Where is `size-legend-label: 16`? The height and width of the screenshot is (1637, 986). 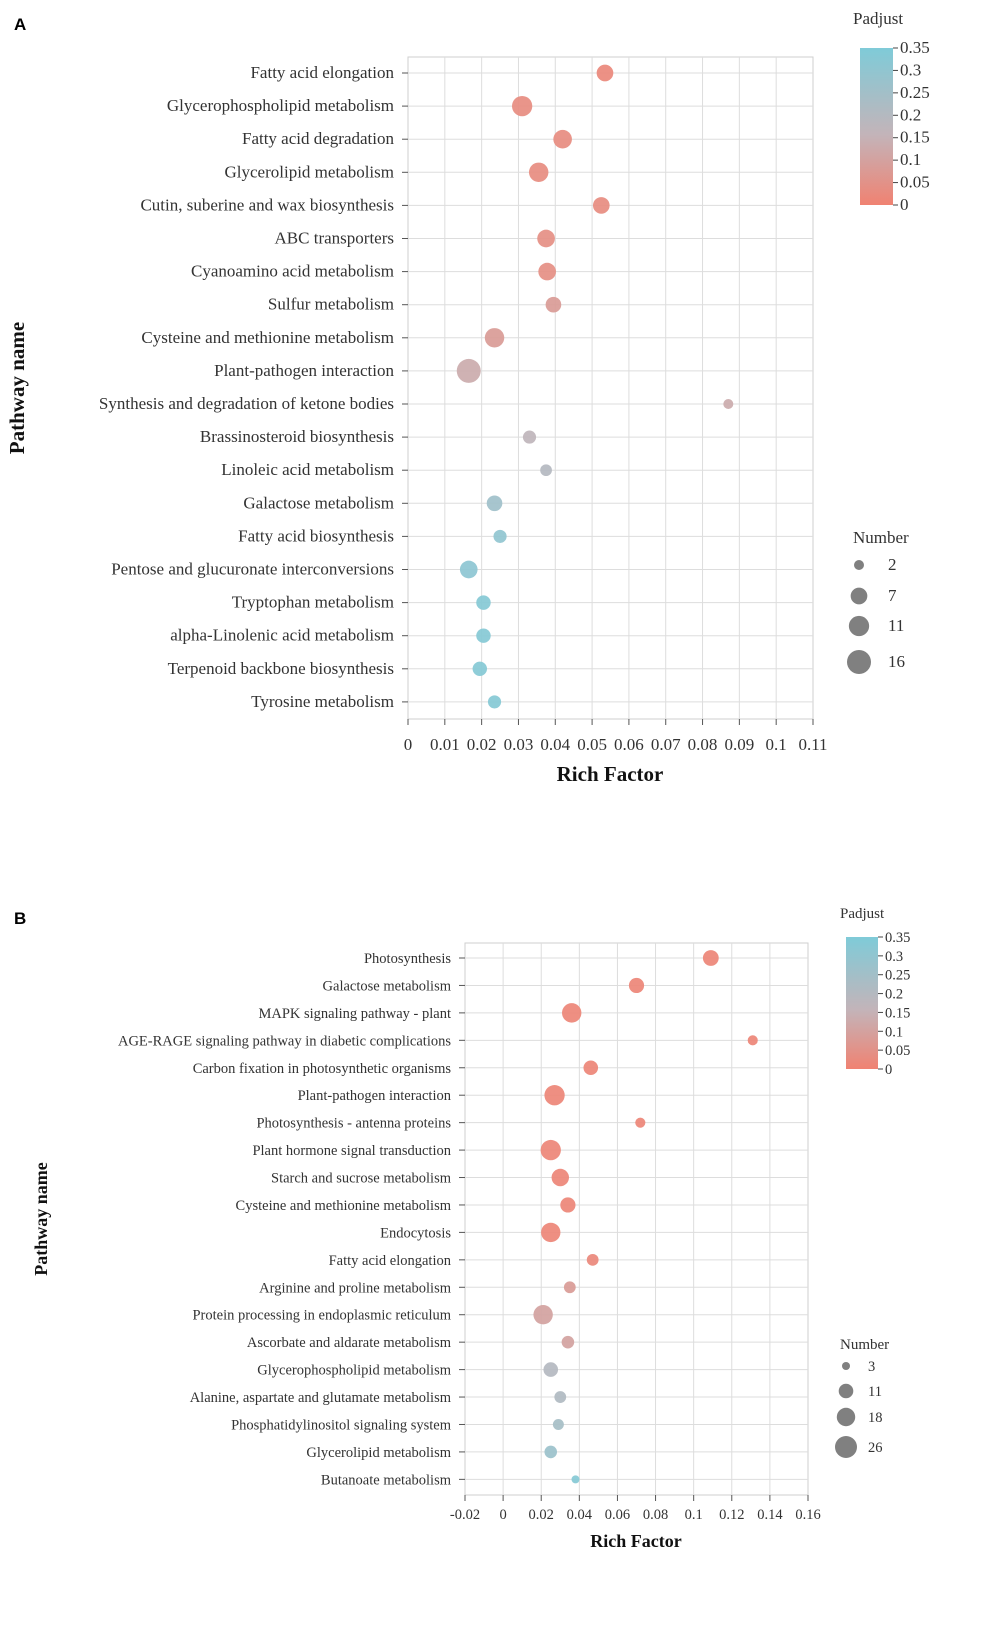 size-legend-label: 16 is located at coordinates (896, 661).